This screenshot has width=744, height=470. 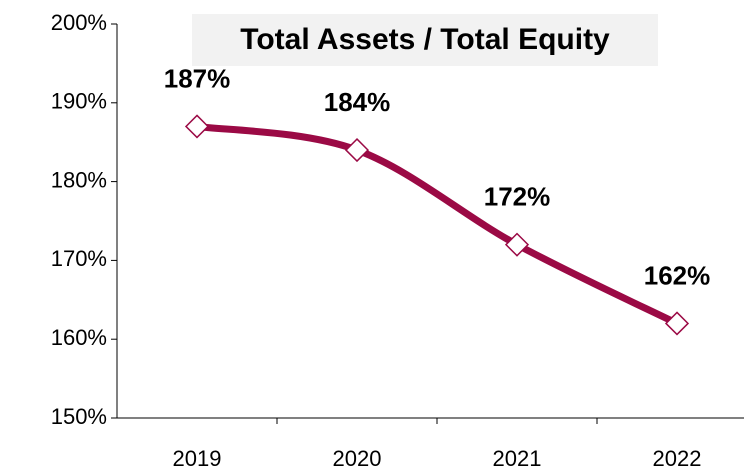 I want to click on title-background, so click(x=425, y=40).